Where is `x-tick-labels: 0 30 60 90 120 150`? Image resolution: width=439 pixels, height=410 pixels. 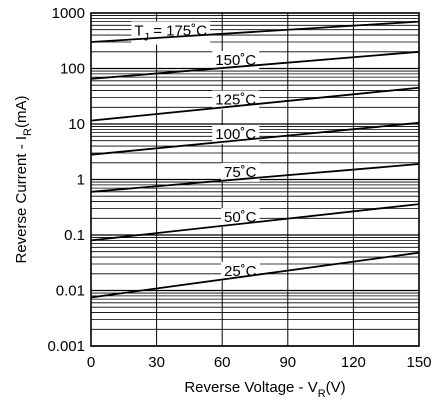
x-tick-labels: 0 30 60 90 120 150 is located at coordinates (259, 362).